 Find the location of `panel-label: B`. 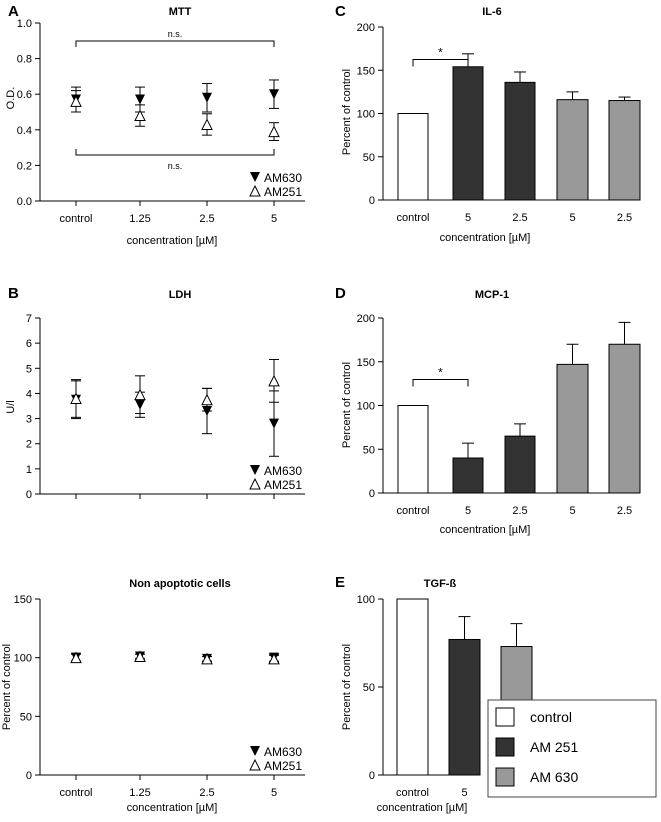

panel-label: B is located at coordinates (13, 293).